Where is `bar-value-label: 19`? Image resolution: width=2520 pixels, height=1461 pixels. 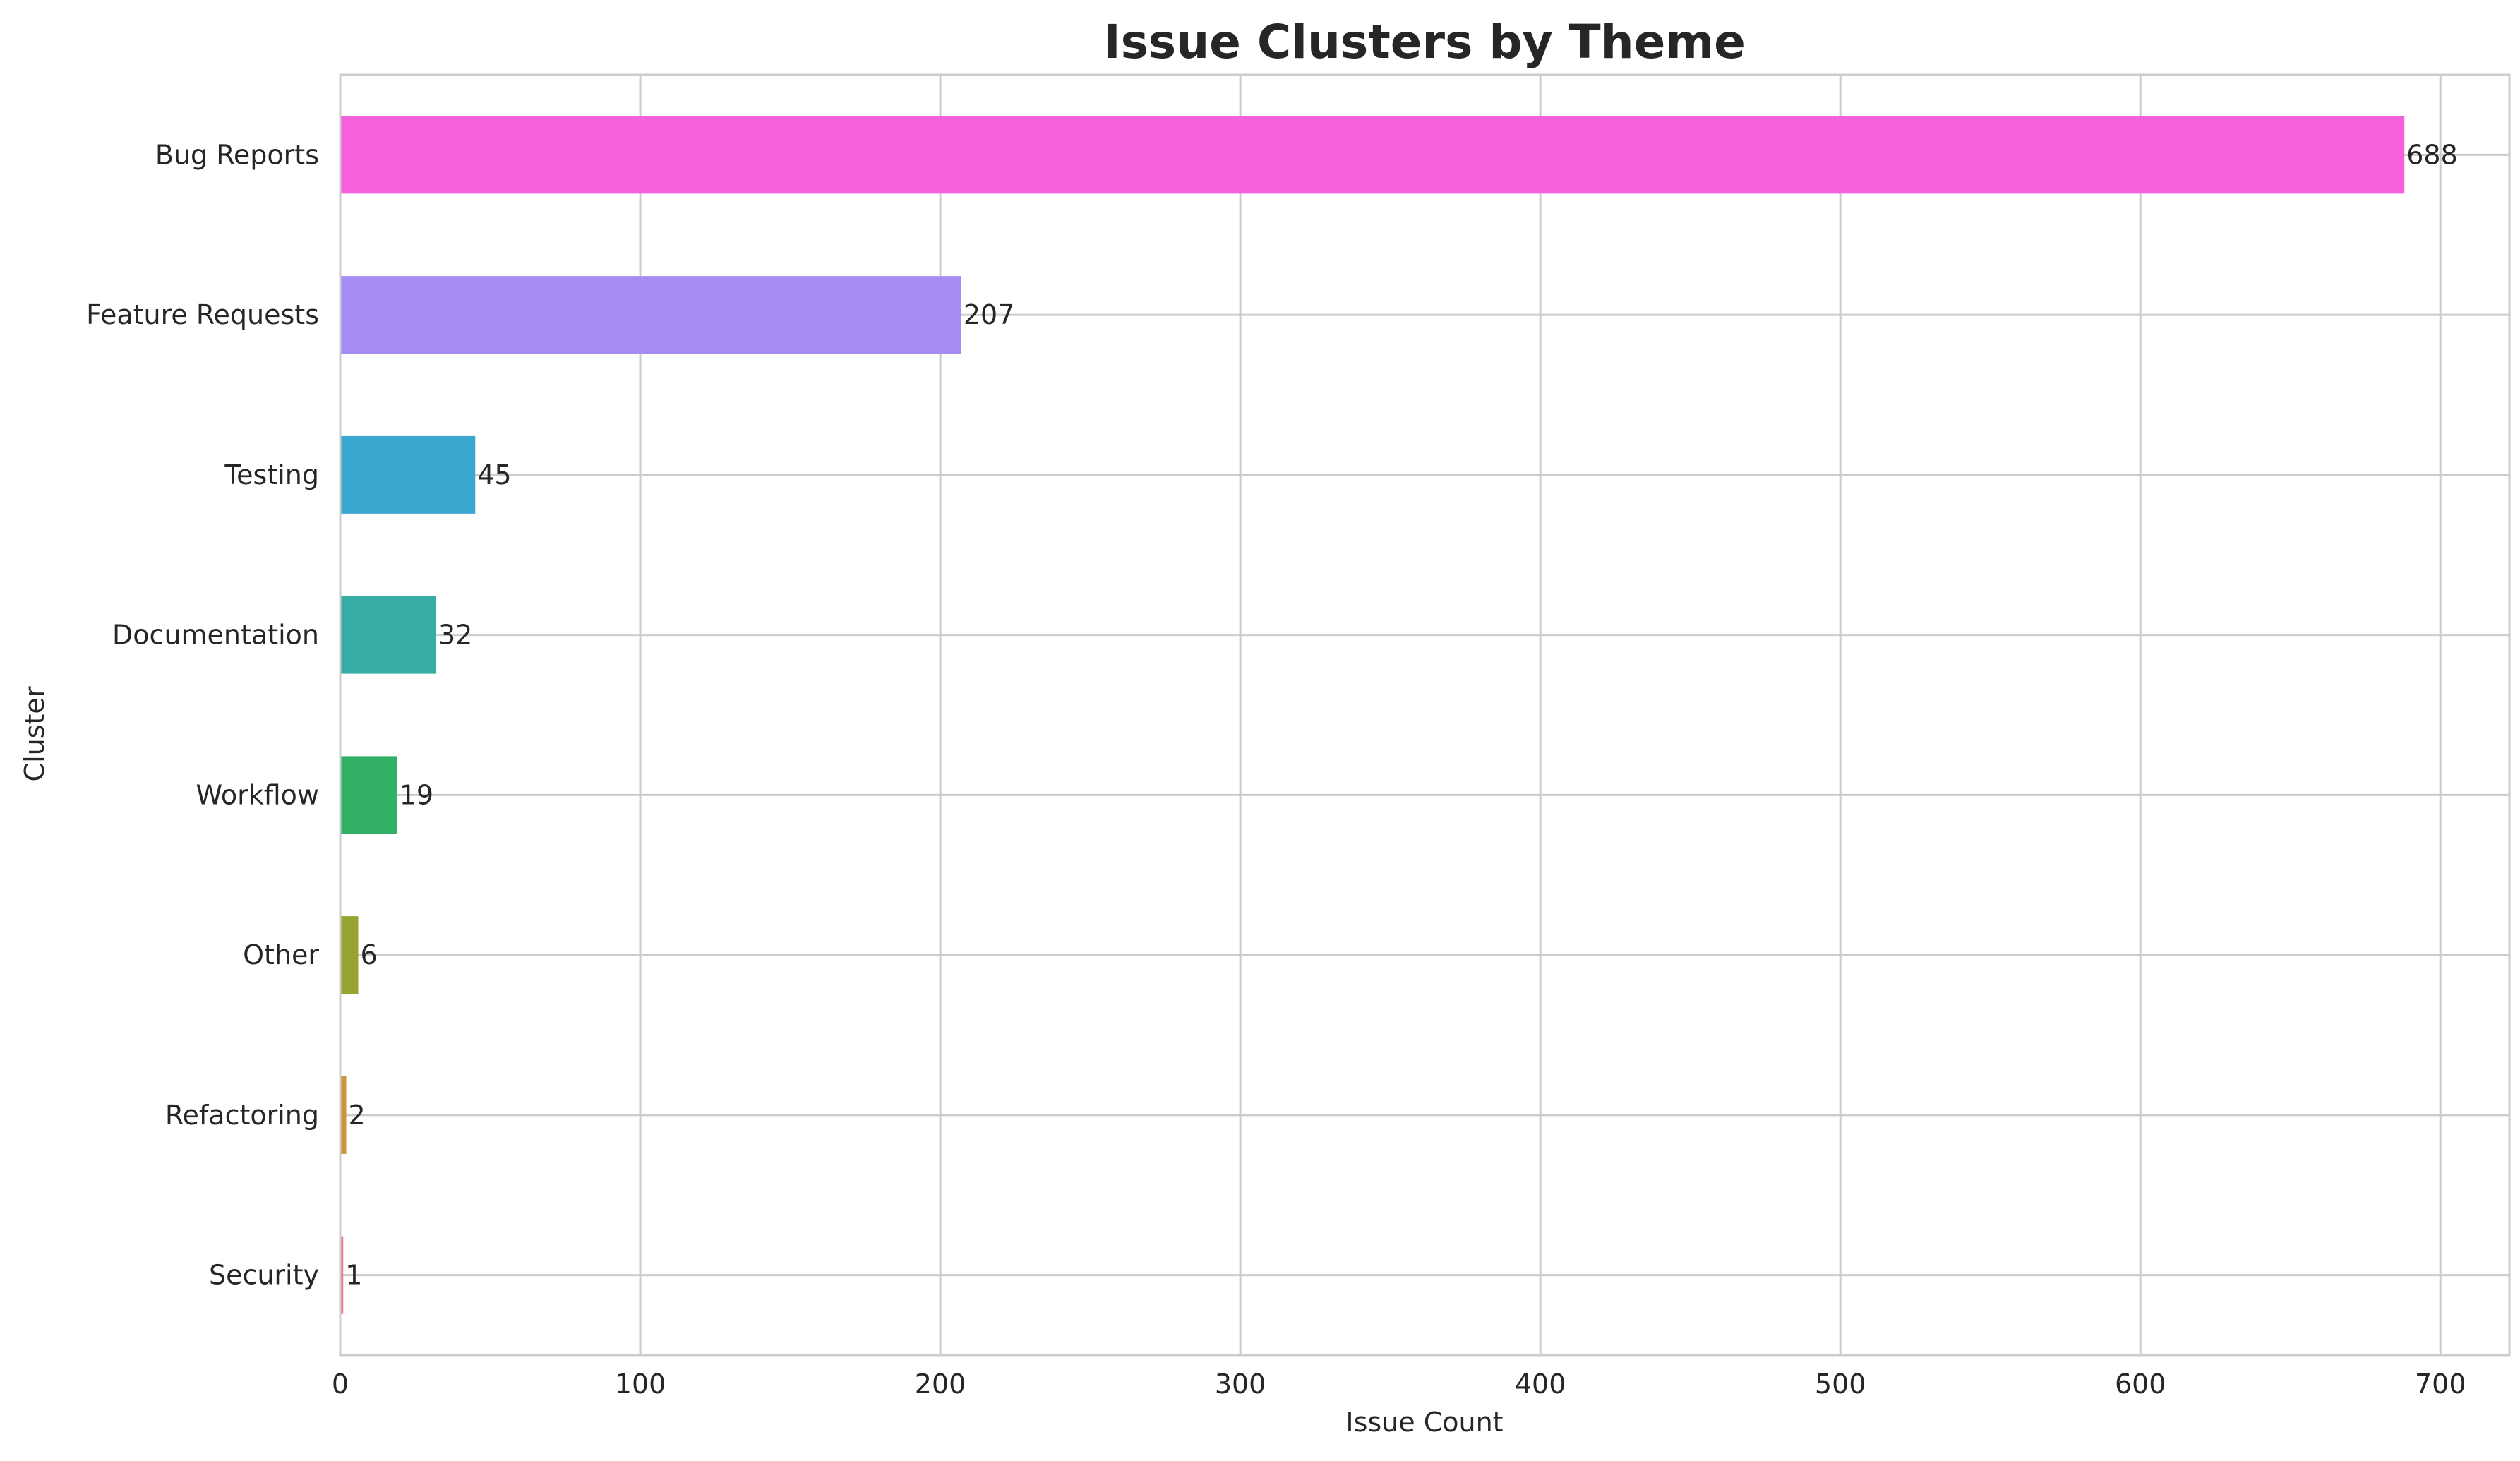
bar-value-label: 19 is located at coordinates (417, 794).